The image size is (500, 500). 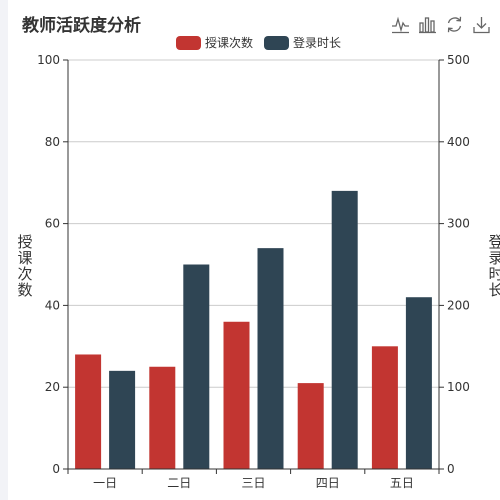 I want to click on x-tick-label: 一日, so click(x=105, y=483).